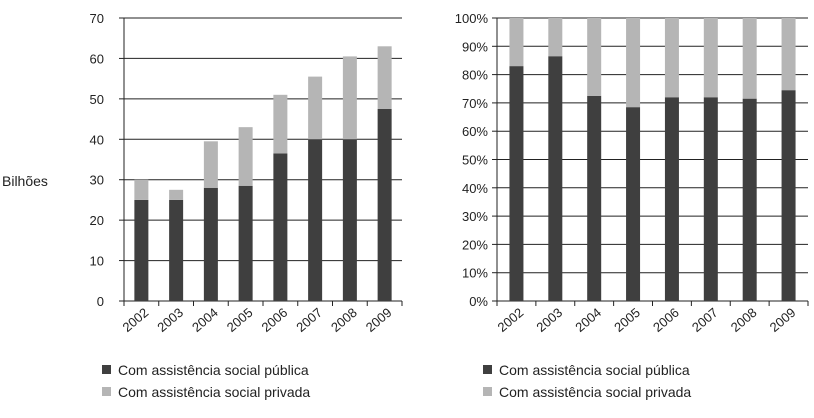 Image resolution: width=814 pixels, height=418 pixels. Describe the element at coordinates (475, 160) in the screenshot. I see `y-tick-label: 50%` at that location.